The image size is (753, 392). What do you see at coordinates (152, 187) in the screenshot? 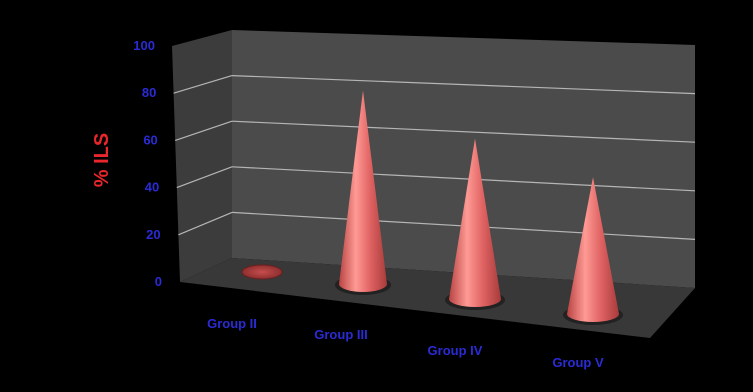
I see `y-tick-label: 40` at bounding box center [152, 187].